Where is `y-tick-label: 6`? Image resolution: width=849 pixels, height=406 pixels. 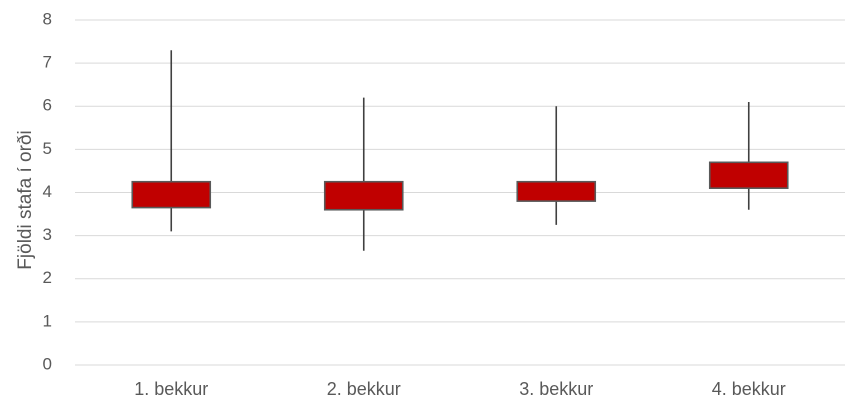
y-tick-label: 6 is located at coordinates (47, 105).